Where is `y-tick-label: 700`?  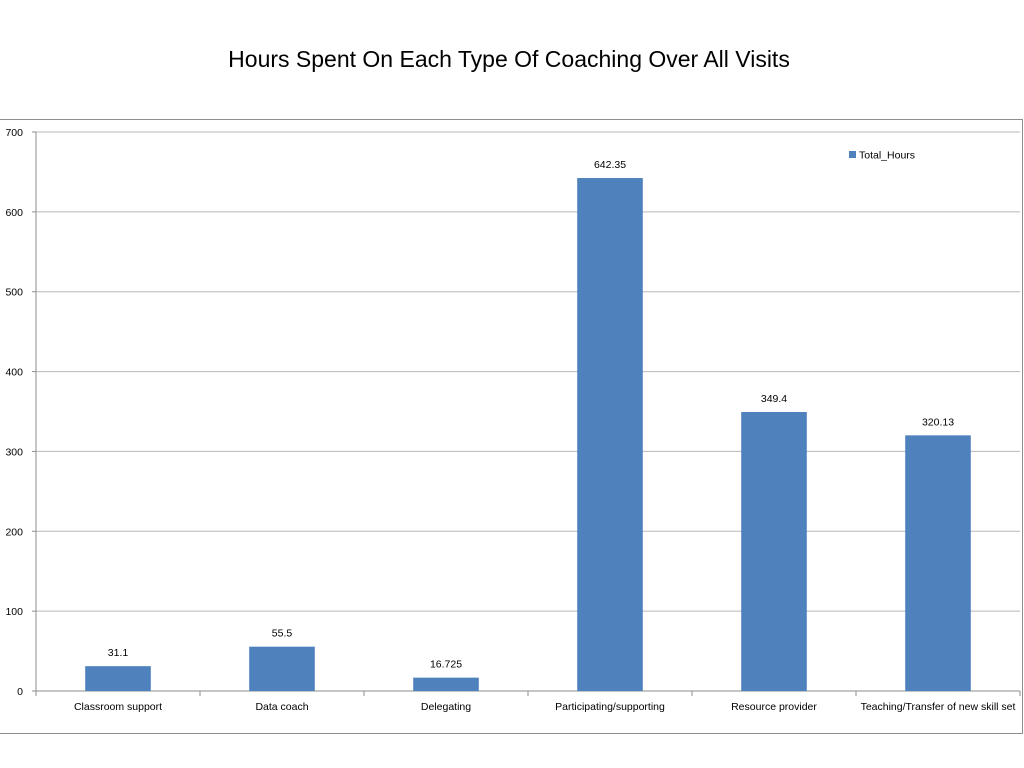
y-tick-label: 700 is located at coordinates (14, 133).